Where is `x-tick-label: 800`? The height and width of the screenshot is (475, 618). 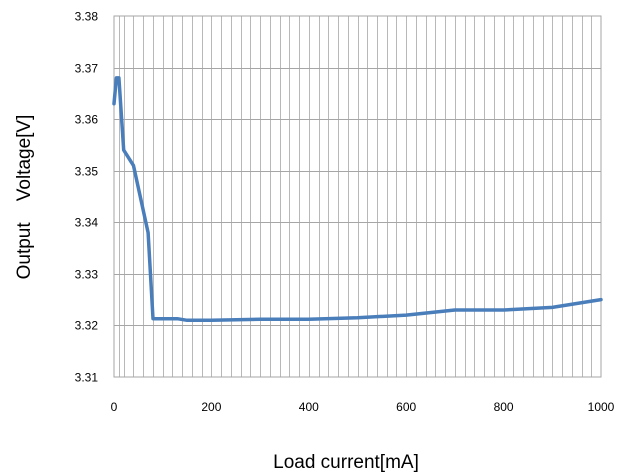
x-tick-label: 800 is located at coordinates (504, 407).